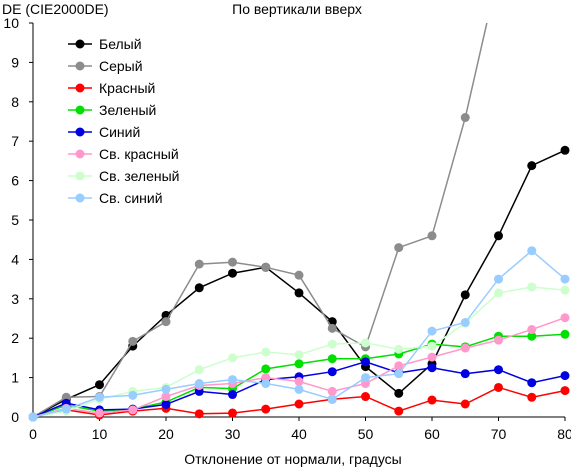 The width and height of the screenshot is (571, 468). What do you see at coordinates (15, 220) in the screenshot?
I see `y-tick-label: 5` at bounding box center [15, 220].